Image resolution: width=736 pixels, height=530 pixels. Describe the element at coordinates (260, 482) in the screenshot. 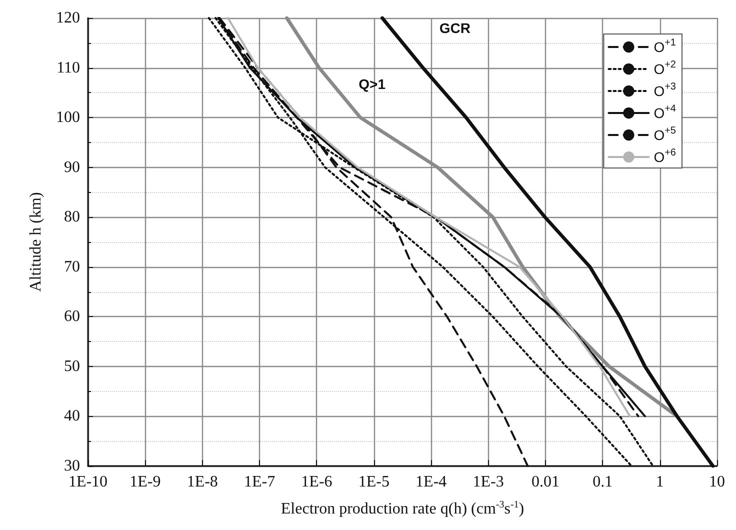

I see `x-tick-label: 1E-7` at that location.